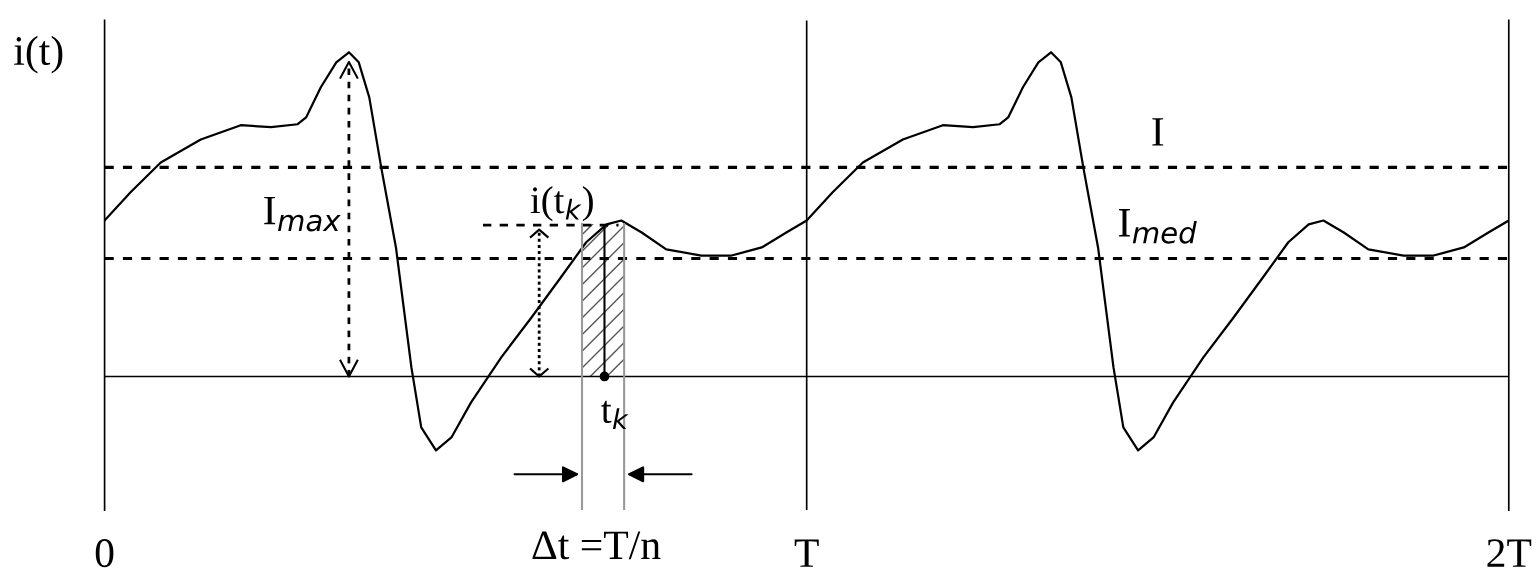 The image size is (1538, 583). I want to click on annotation: t$_{k}$, so click(615, 415).